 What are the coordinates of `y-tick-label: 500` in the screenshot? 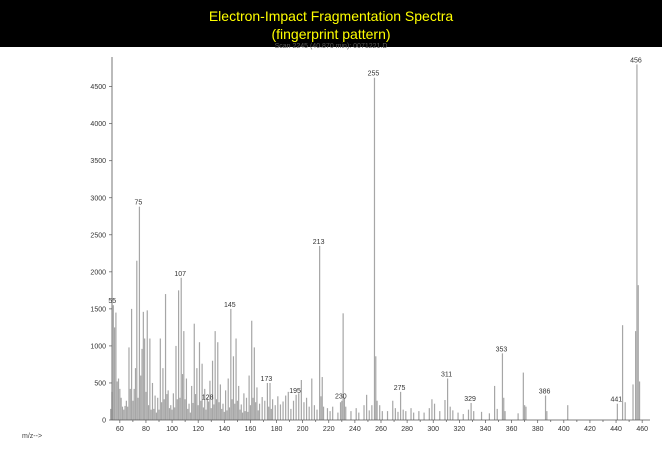 It's located at (100, 383).